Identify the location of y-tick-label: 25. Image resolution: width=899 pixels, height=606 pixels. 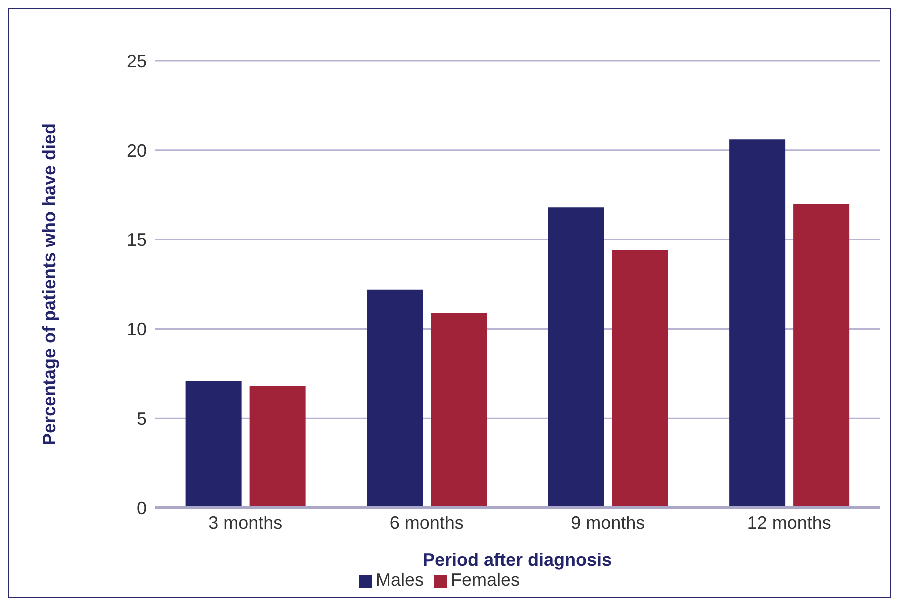
(136, 61).